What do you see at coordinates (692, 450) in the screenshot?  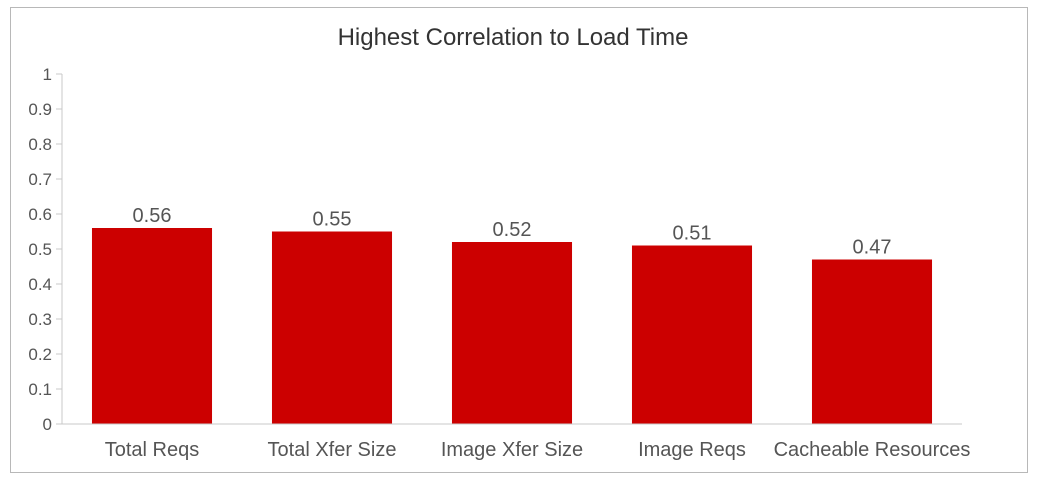 I see `x-category-label: Image Reqs` at bounding box center [692, 450].